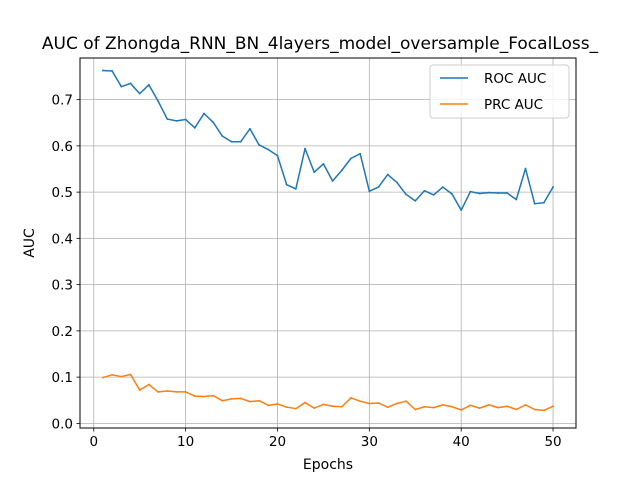 The width and height of the screenshot is (640, 480). What do you see at coordinates (461, 442) in the screenshot?
I see `x-tick-label: 40` at bounding box center [461, 442].